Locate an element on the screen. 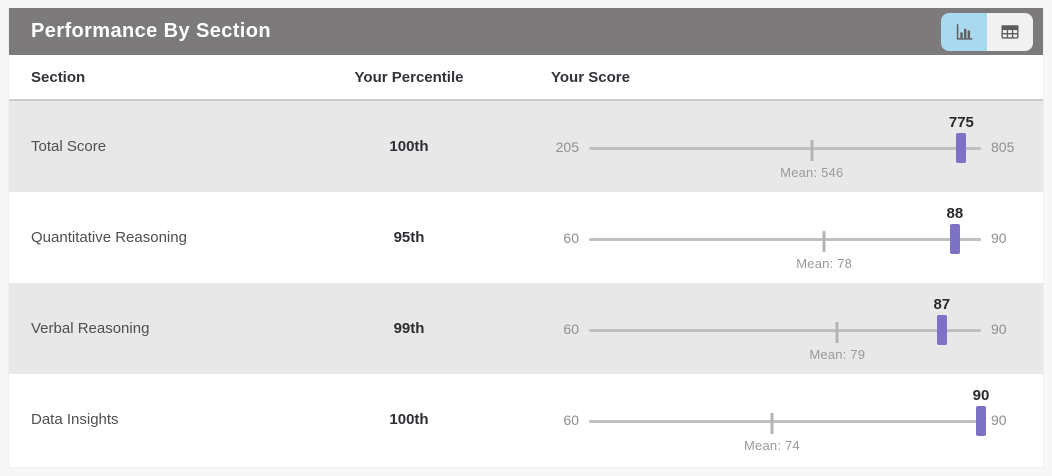 This screenshot has height=476, width=1052. column-header-percentile: Your Percentile is located at coordinates (409, 77).